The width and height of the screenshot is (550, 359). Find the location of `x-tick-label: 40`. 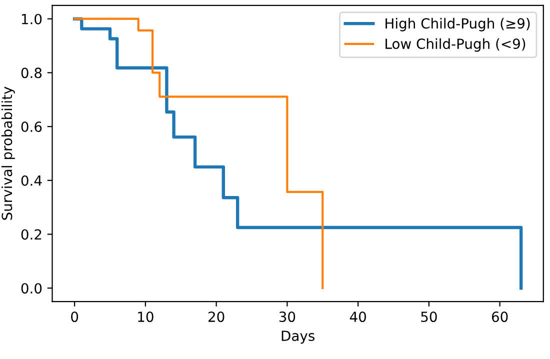

x-tick-label: 40 is located at coordinates (358, 317).